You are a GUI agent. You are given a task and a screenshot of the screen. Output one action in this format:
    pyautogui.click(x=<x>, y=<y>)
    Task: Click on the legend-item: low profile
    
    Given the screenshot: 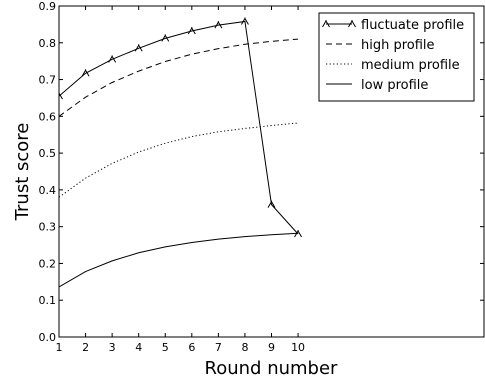 What is the action you would take?
    pyautogui.click(x=377, y=85)
    